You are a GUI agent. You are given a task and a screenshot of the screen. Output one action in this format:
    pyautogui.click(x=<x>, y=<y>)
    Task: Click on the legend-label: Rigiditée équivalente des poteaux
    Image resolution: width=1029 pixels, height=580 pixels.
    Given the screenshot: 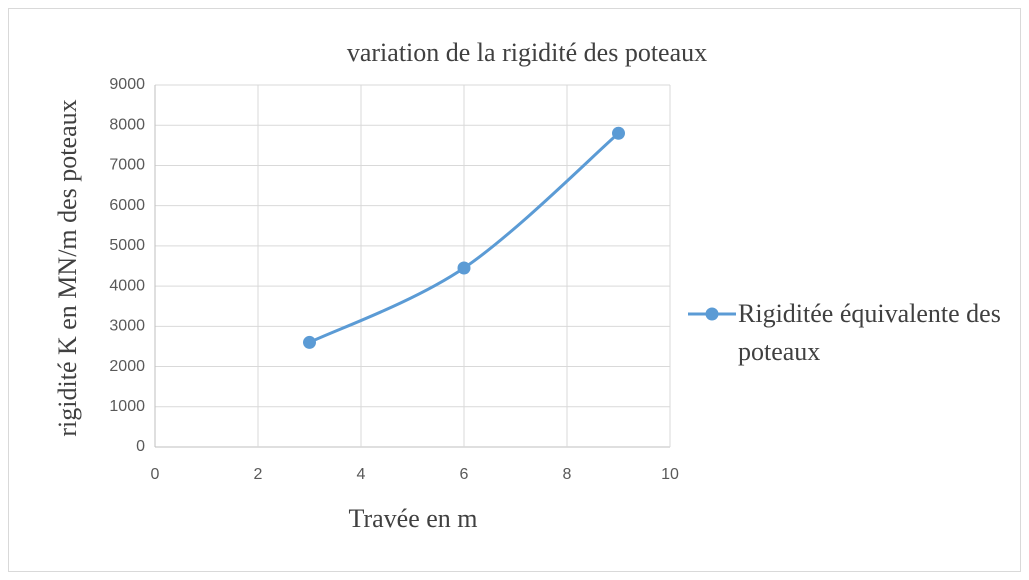 What is the action you would take?
    pyautogui.click(x=869, y=332)
    